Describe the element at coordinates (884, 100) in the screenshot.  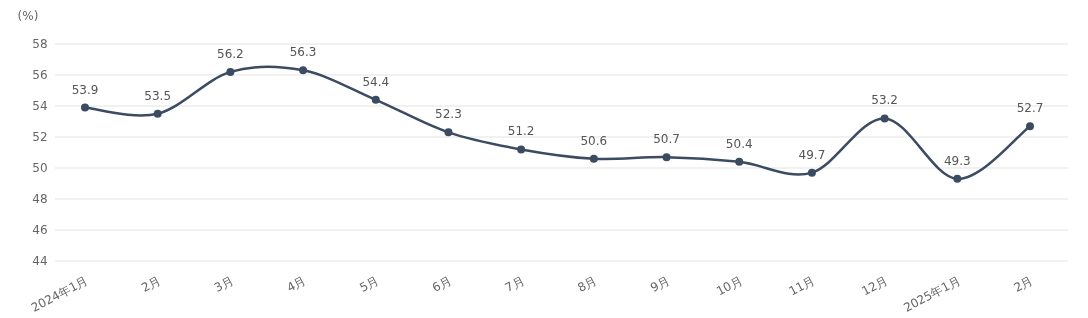
I see `data-label: 53.2` at that location.